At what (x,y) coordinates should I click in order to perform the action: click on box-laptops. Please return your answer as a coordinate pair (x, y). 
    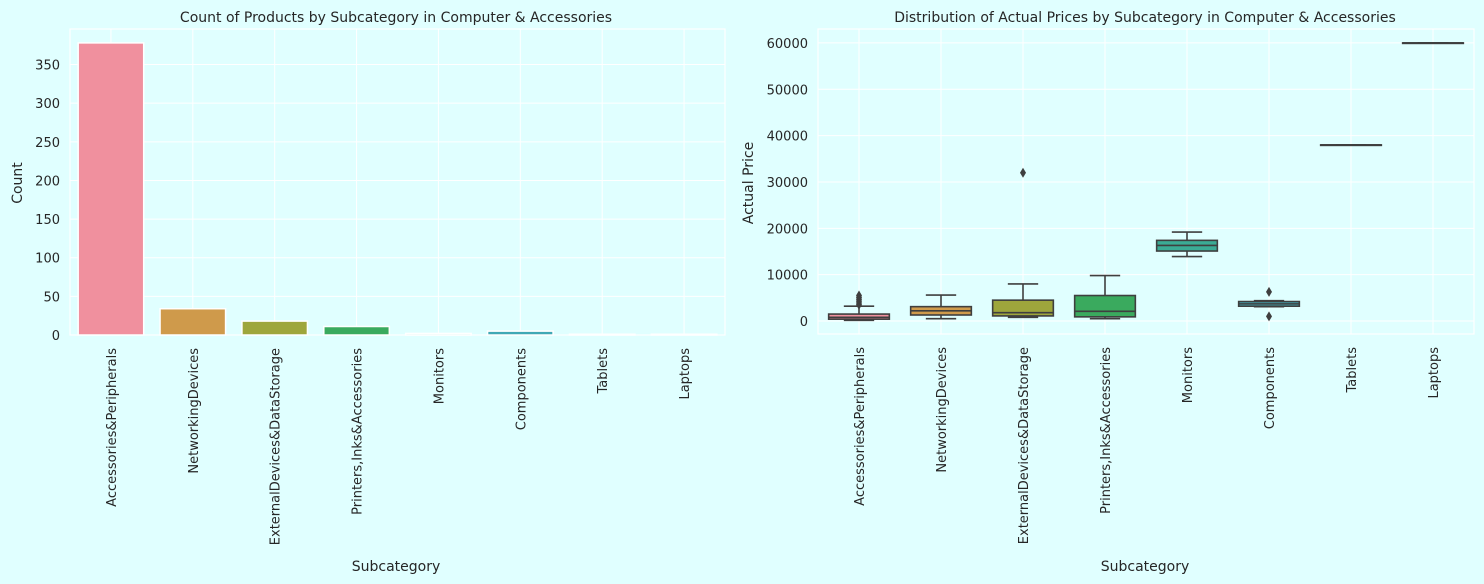
    Looking at the image, I should click on (1433, 43).